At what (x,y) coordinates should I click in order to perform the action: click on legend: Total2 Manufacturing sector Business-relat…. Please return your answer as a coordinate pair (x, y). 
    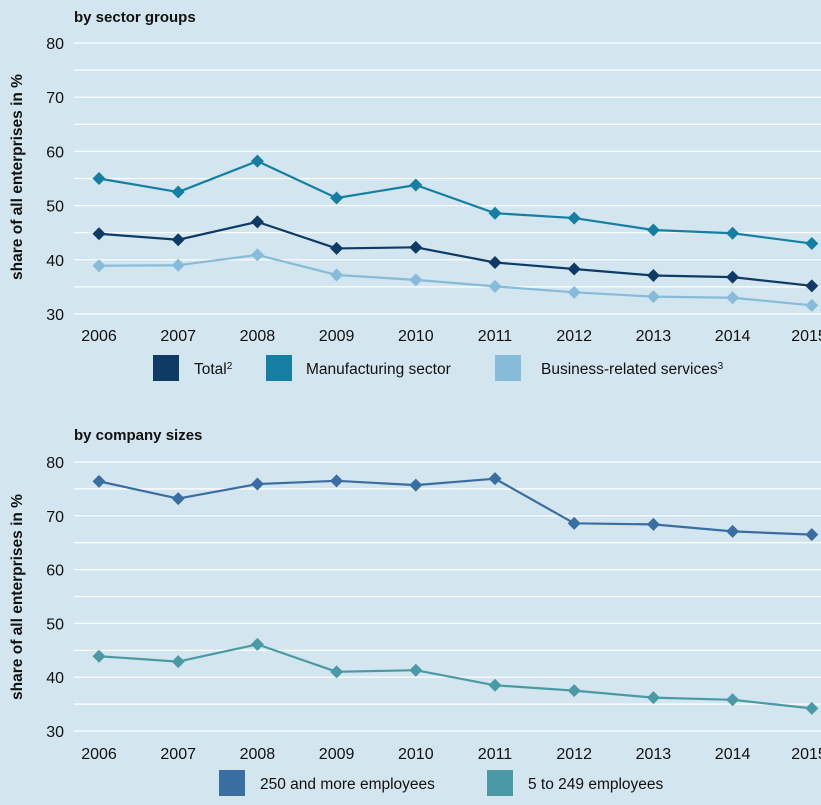
    Looking at the image, I should click on (438, 368).